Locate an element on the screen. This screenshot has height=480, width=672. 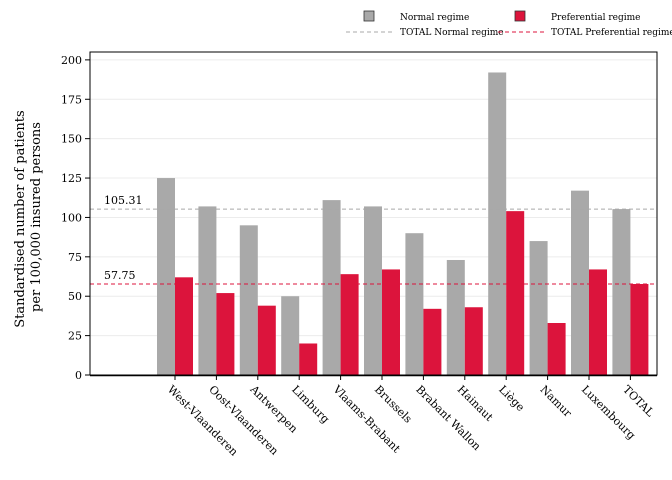
y-axis-ticks: 0 25 50 75 100 125 150 175 200 is located at coordinates (75, 218).